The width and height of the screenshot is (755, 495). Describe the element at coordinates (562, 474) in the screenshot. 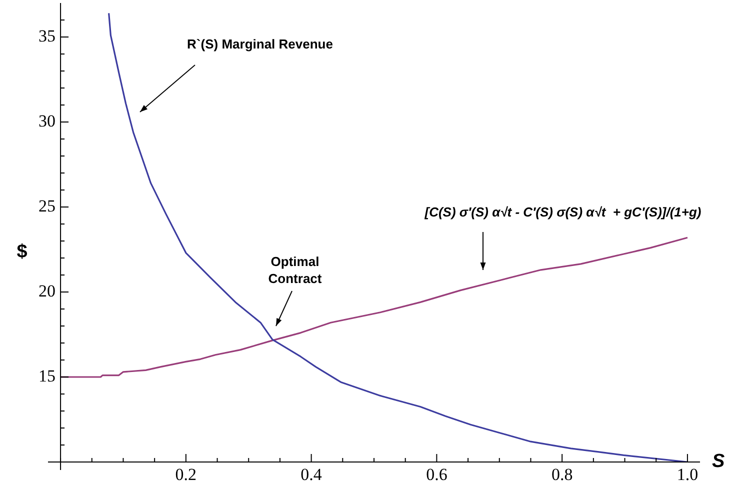

I see `x-tick-label: 0.8` at that location.